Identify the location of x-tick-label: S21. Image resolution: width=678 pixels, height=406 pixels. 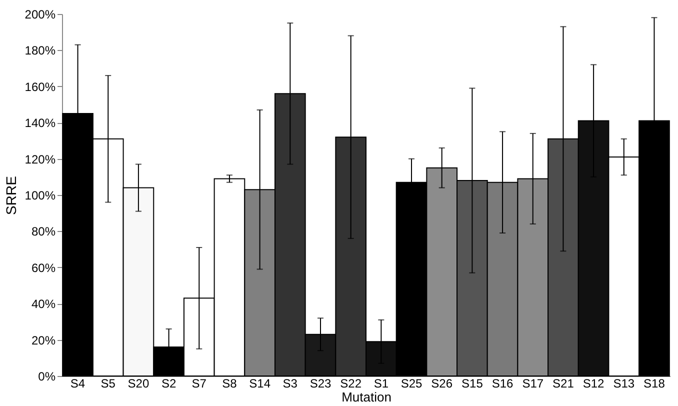
(563, 383).